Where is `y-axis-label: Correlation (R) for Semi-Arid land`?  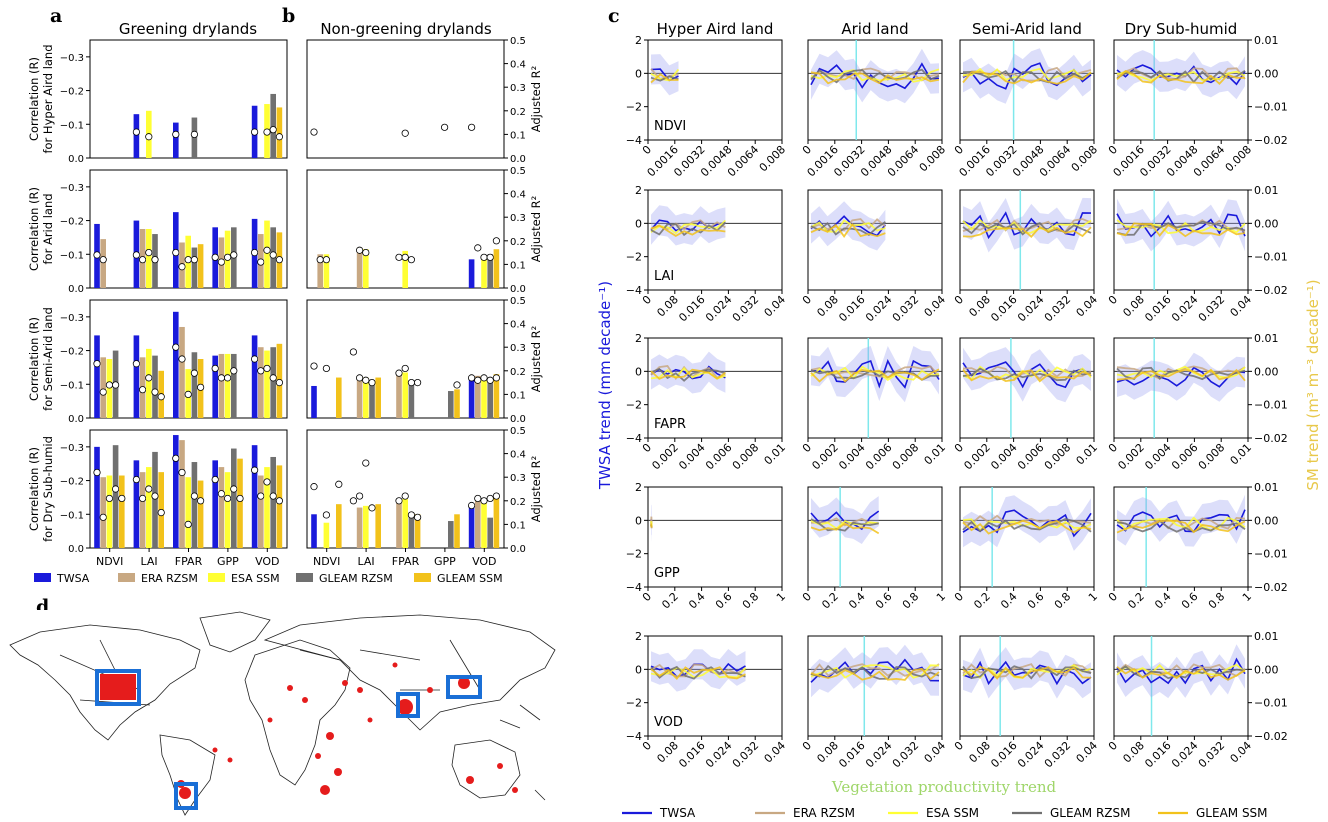
y-axis-label: Correlation (R) for Semi-Arid land is located at coordinates (41, 359).